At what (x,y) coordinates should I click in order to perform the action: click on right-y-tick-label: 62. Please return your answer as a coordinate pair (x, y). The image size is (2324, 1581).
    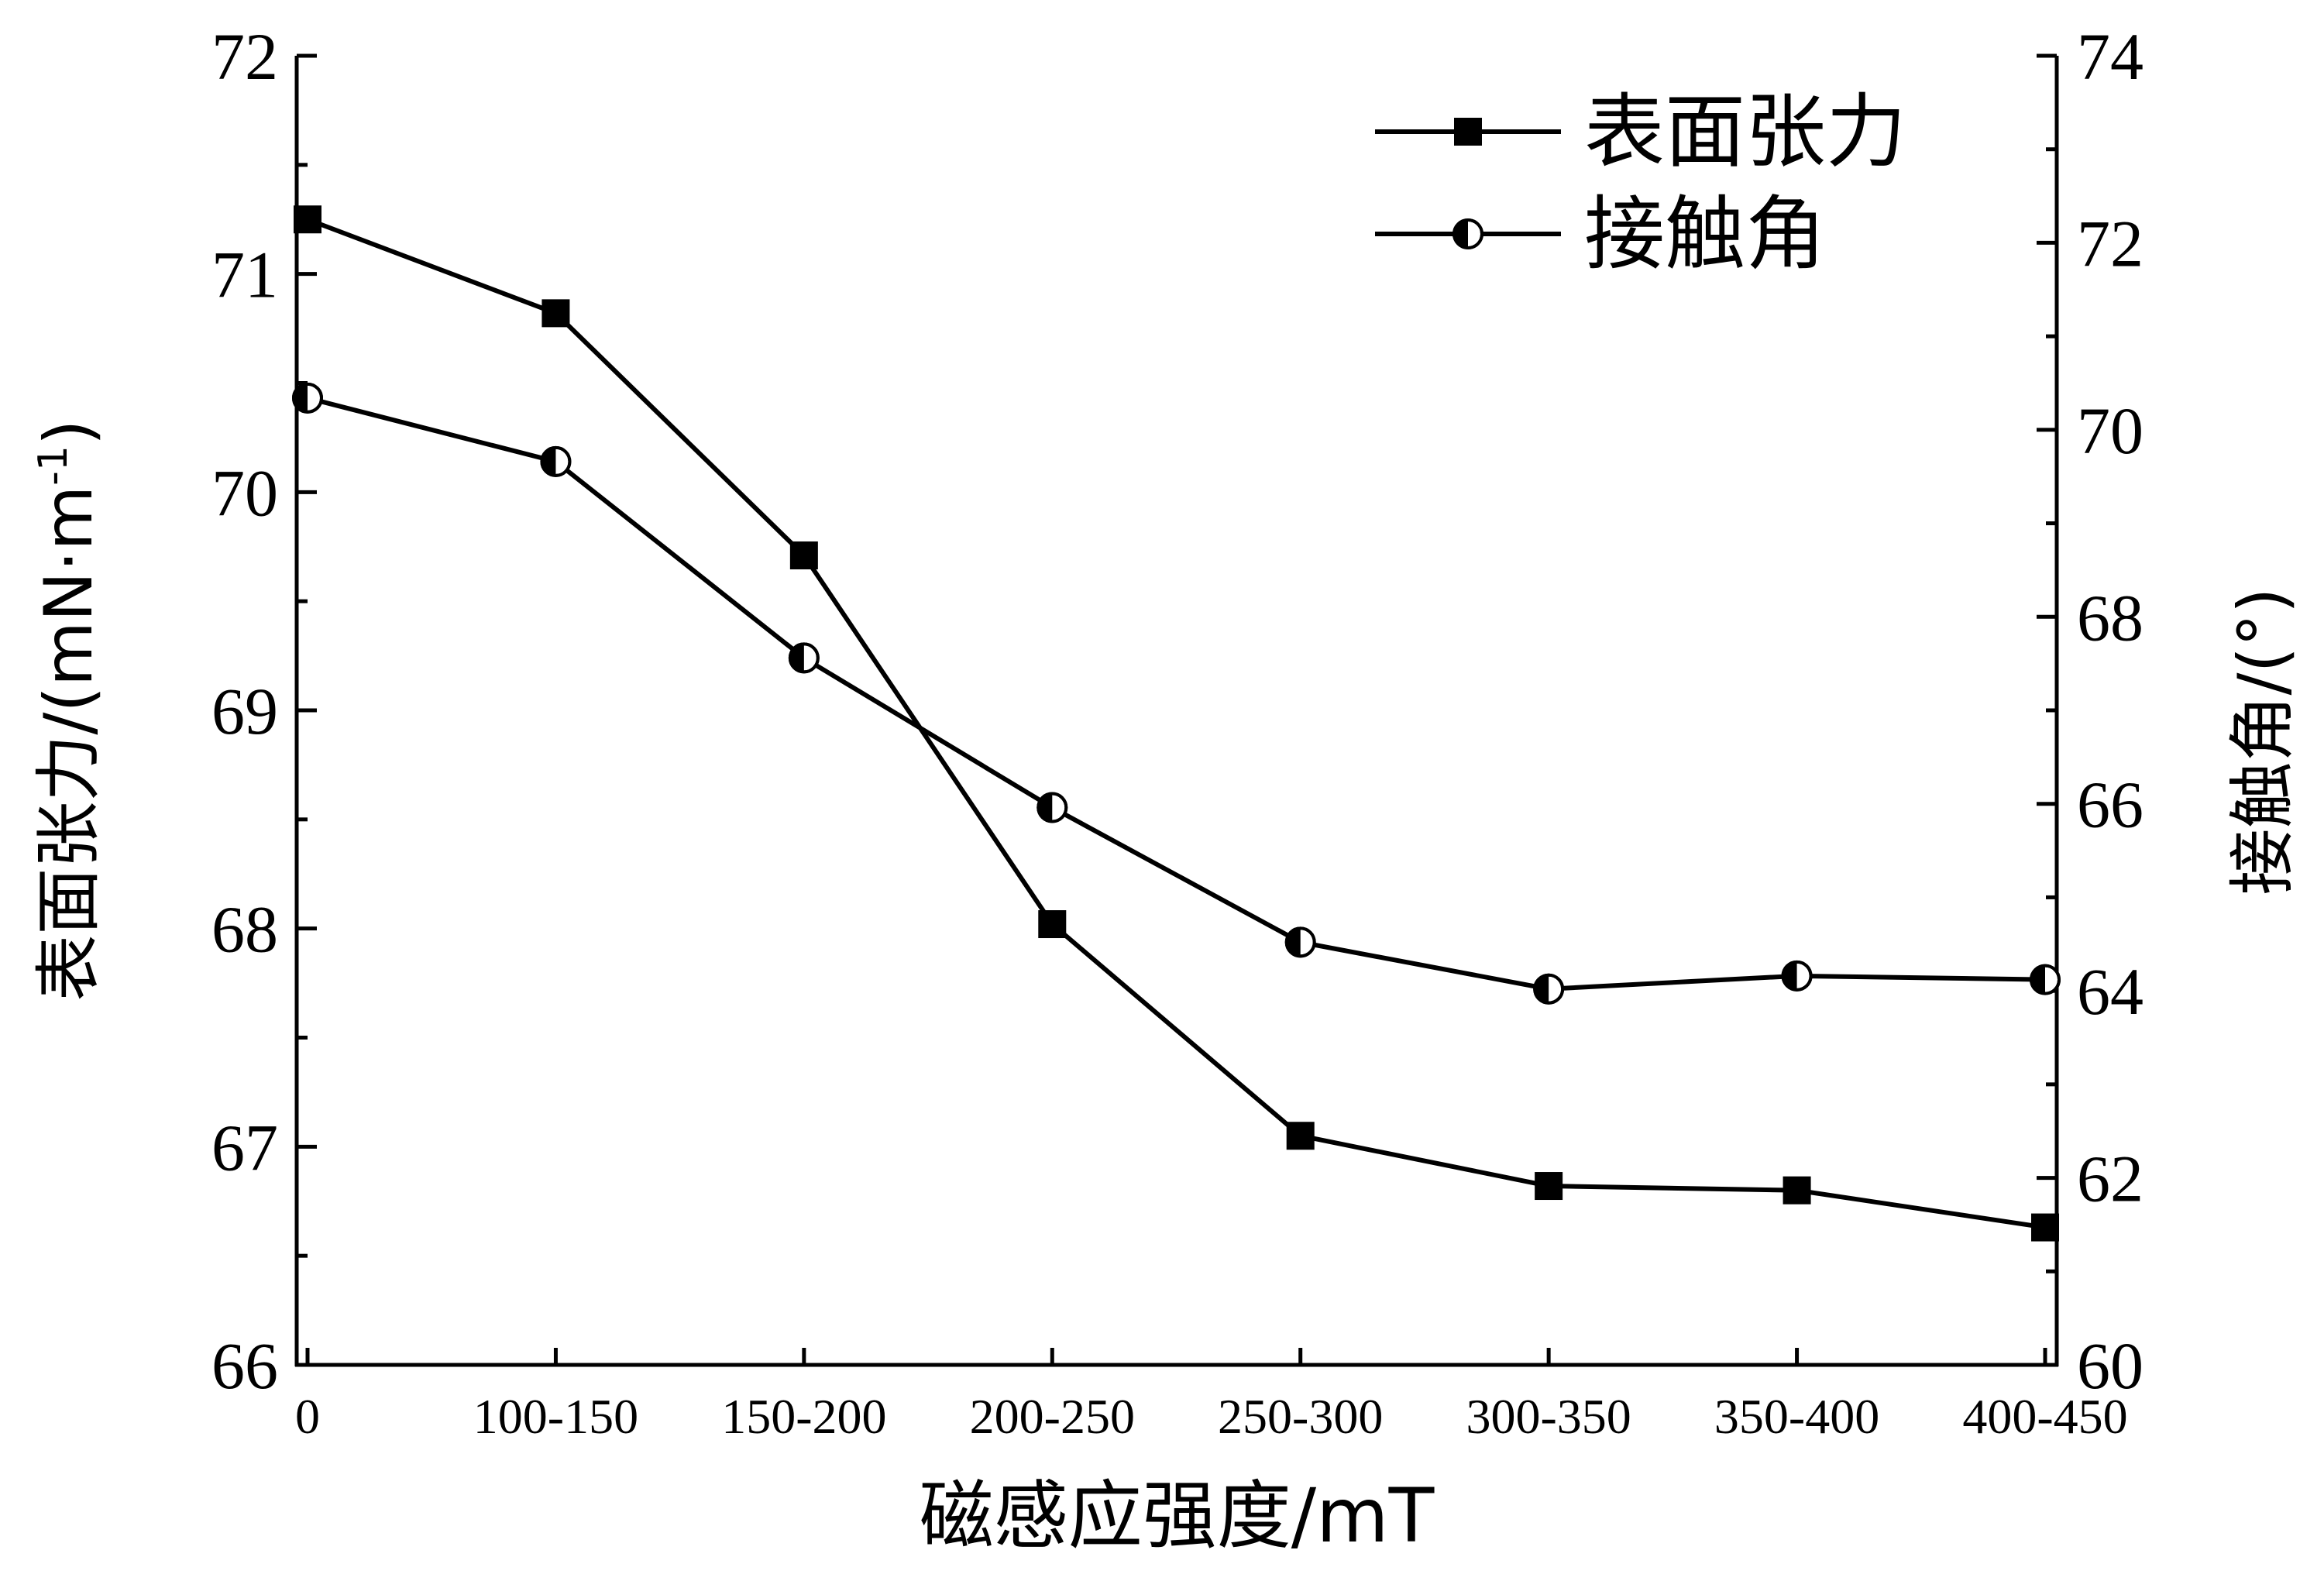
    Looking at the image, I should click on (2110, 1179).